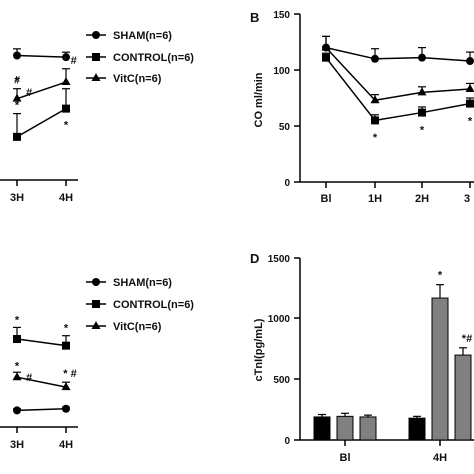 Image resolution: width=474 pixels, height=474 pixels. Describe the element at coordinates (417, 429) in the screenshot. I see `bar-4h-sham` at that location.